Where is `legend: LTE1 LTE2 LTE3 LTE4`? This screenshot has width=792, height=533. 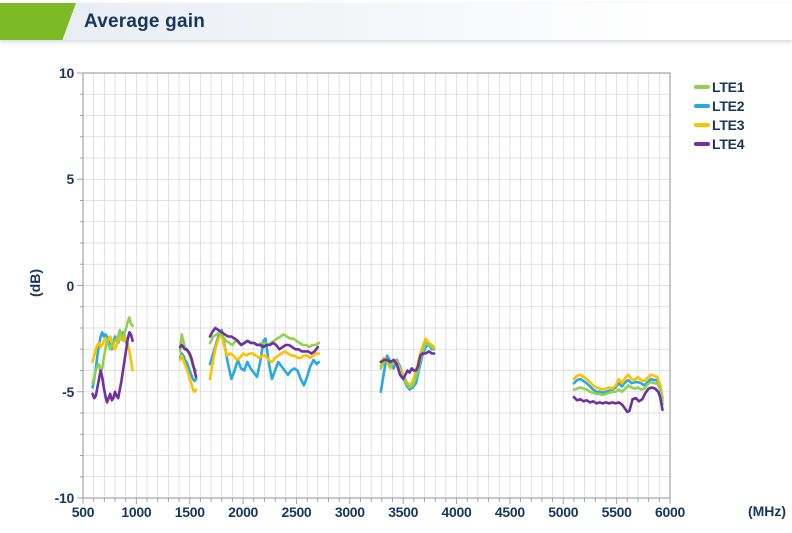 legend: LTE1 LTE2 LTE3 LTE4 is located at coordinates (719, 115).